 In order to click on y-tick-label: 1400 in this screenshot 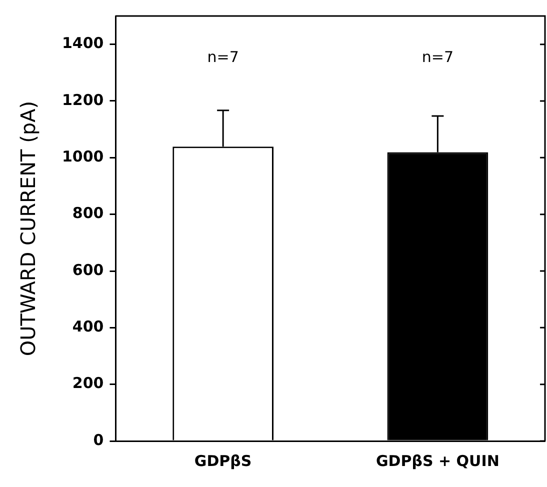, I will do `click(83, 43)`.